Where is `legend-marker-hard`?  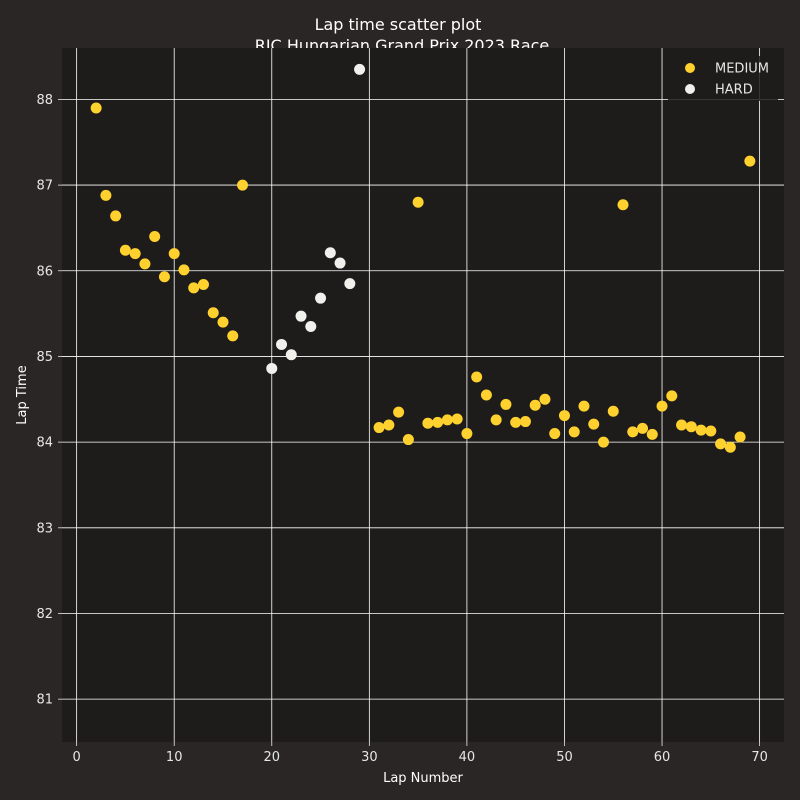 legend-marker-hard is located at coordinates (690, 89).